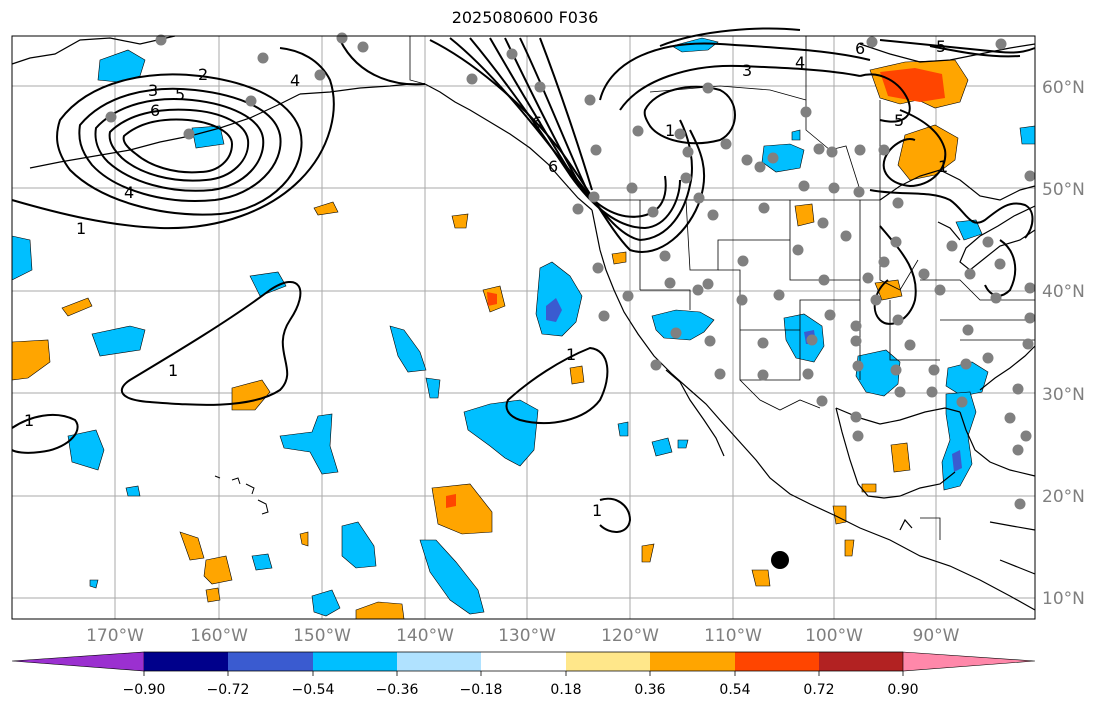 The width and height of the screenshot is (1105, 712). What do you see at coordinates (527, 636) in the screenshot?
I see `lon-label: 130°W` at bounding box center [527, 636].